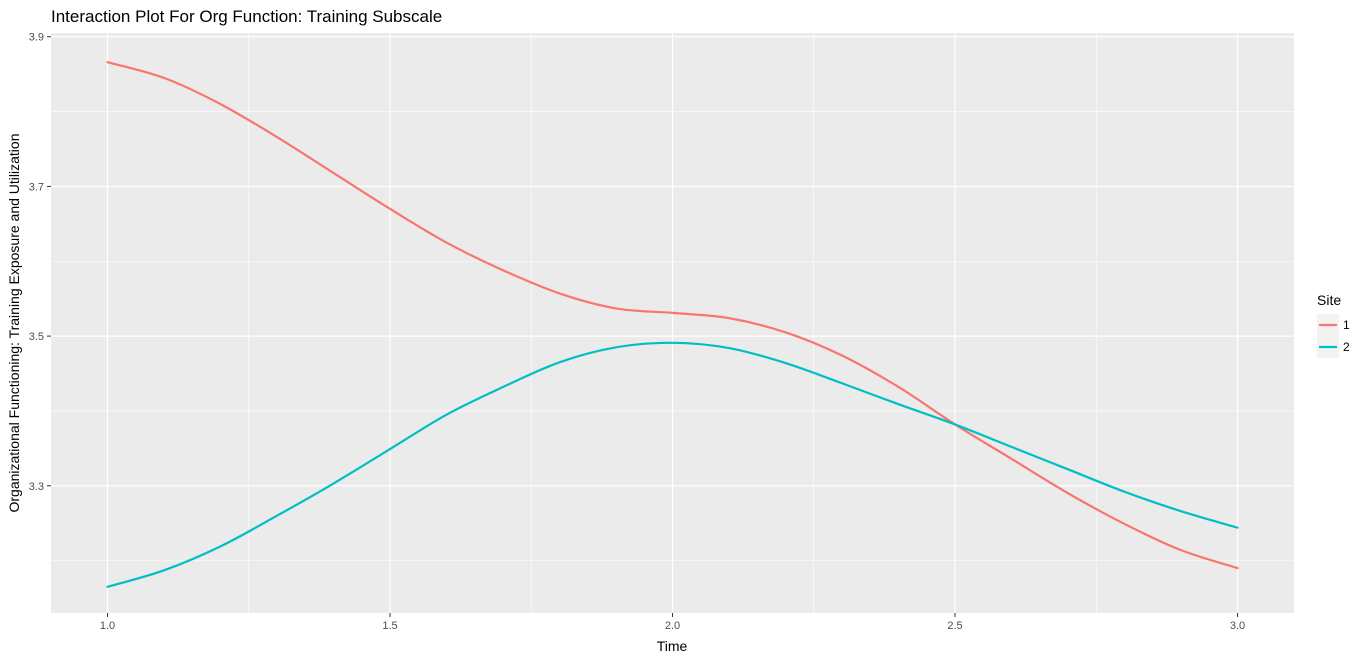  Describe the element at coordinates (1237, 626) in the screenshot. I see `x-tick-label: 3.0` at that location.